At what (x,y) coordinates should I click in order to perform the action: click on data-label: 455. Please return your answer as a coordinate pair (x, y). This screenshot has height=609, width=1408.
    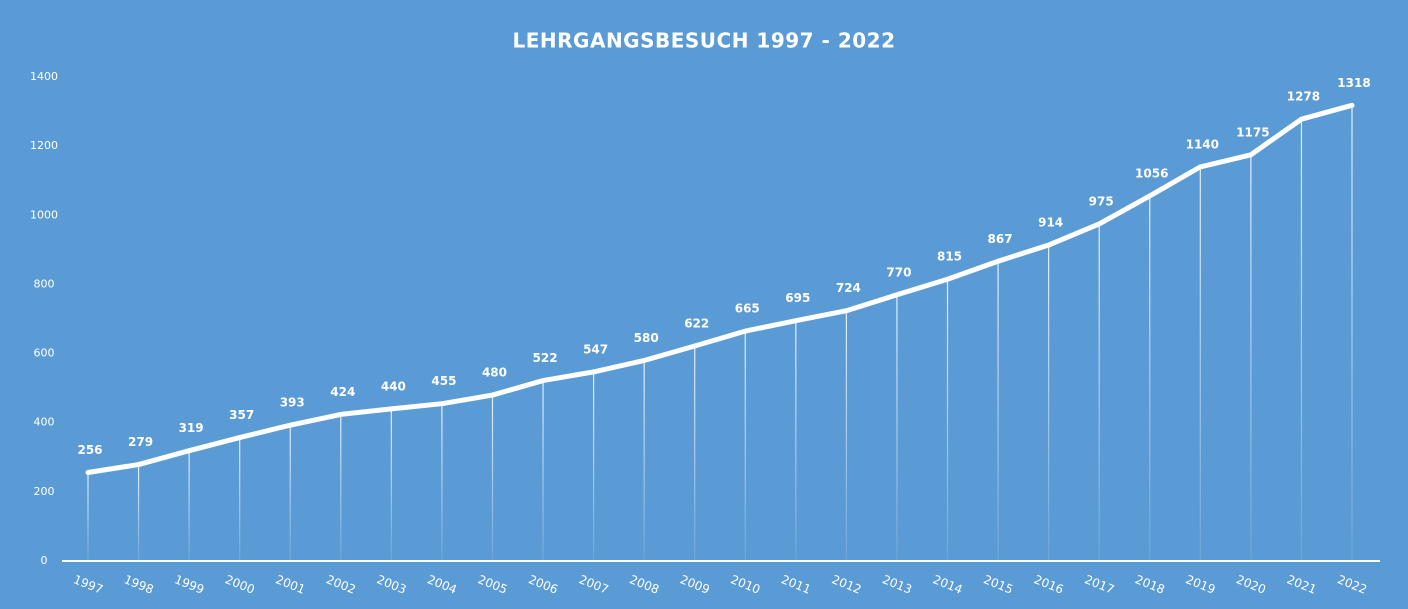
    Looking at the image, I should click on (443, 381).